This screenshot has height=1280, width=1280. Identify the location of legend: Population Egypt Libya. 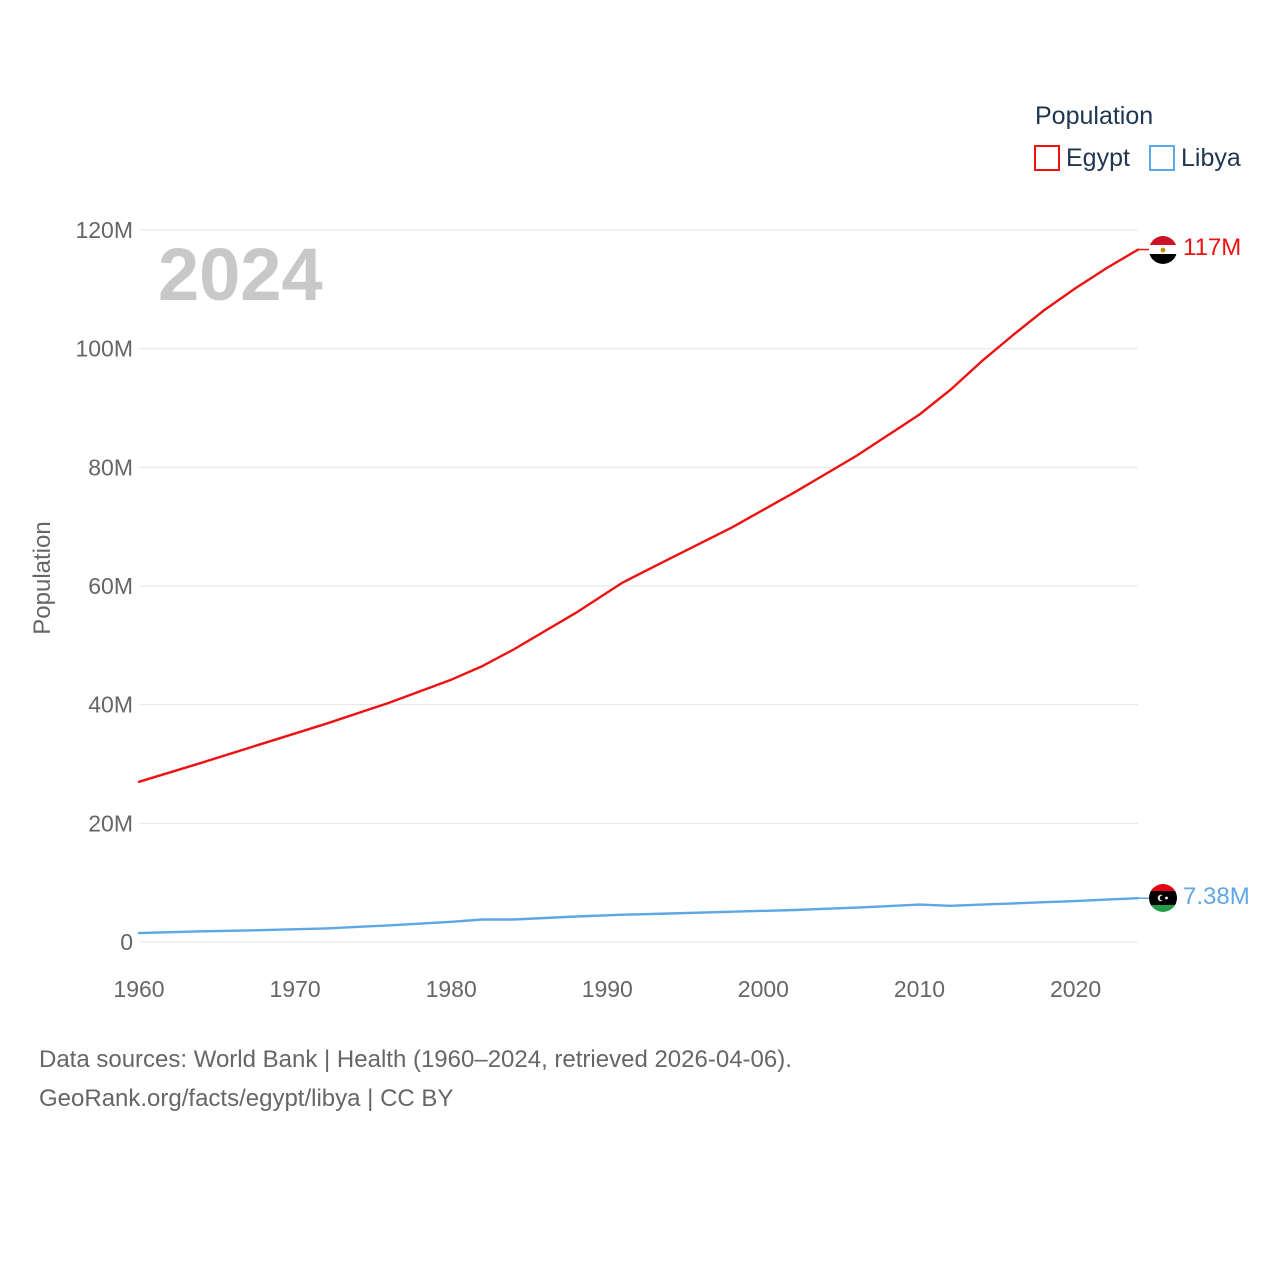
(1137, 137).